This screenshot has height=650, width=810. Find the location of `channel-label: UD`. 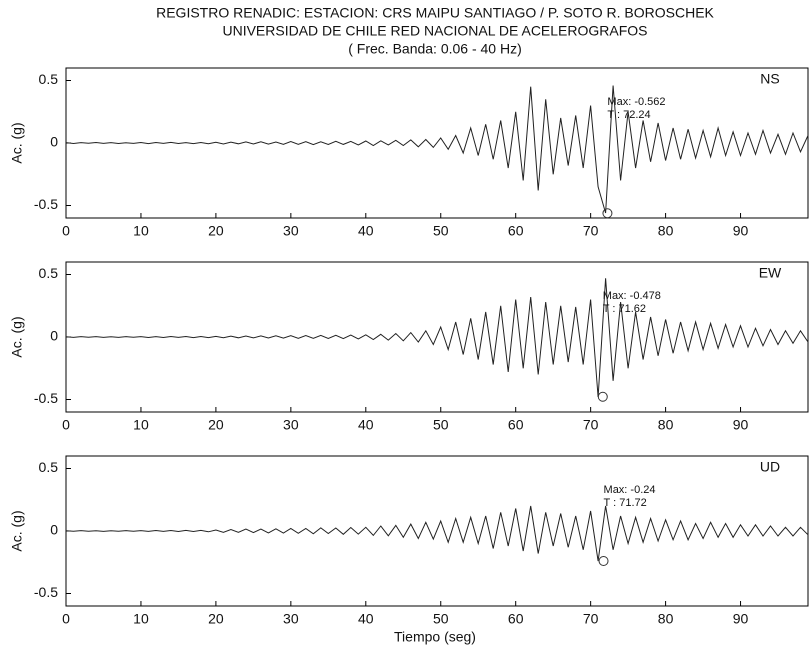

channel-label: UD is located at coordinates (770, 467).